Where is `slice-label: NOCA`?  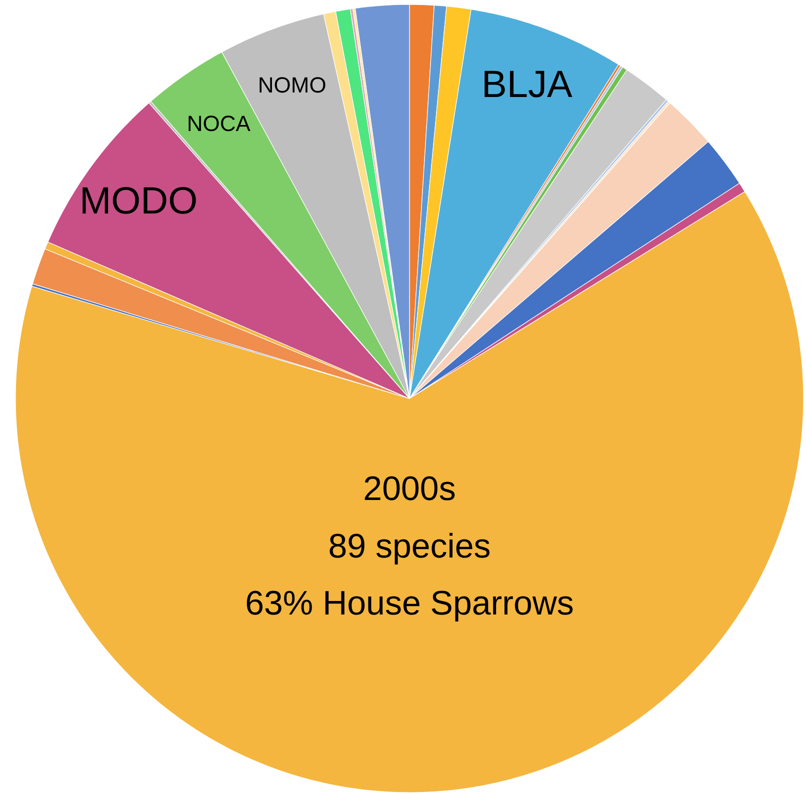 slice-label: NOCA is located at coordinates (218, 123).